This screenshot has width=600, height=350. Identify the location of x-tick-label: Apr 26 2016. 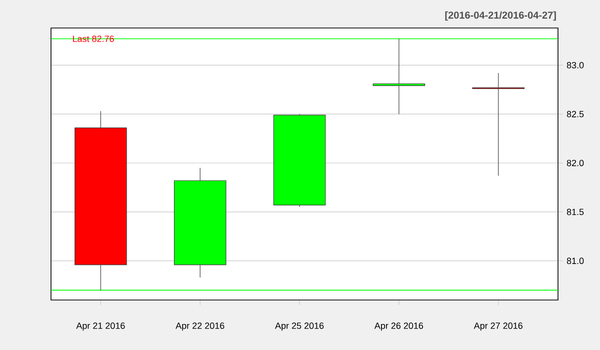
(399, 326).